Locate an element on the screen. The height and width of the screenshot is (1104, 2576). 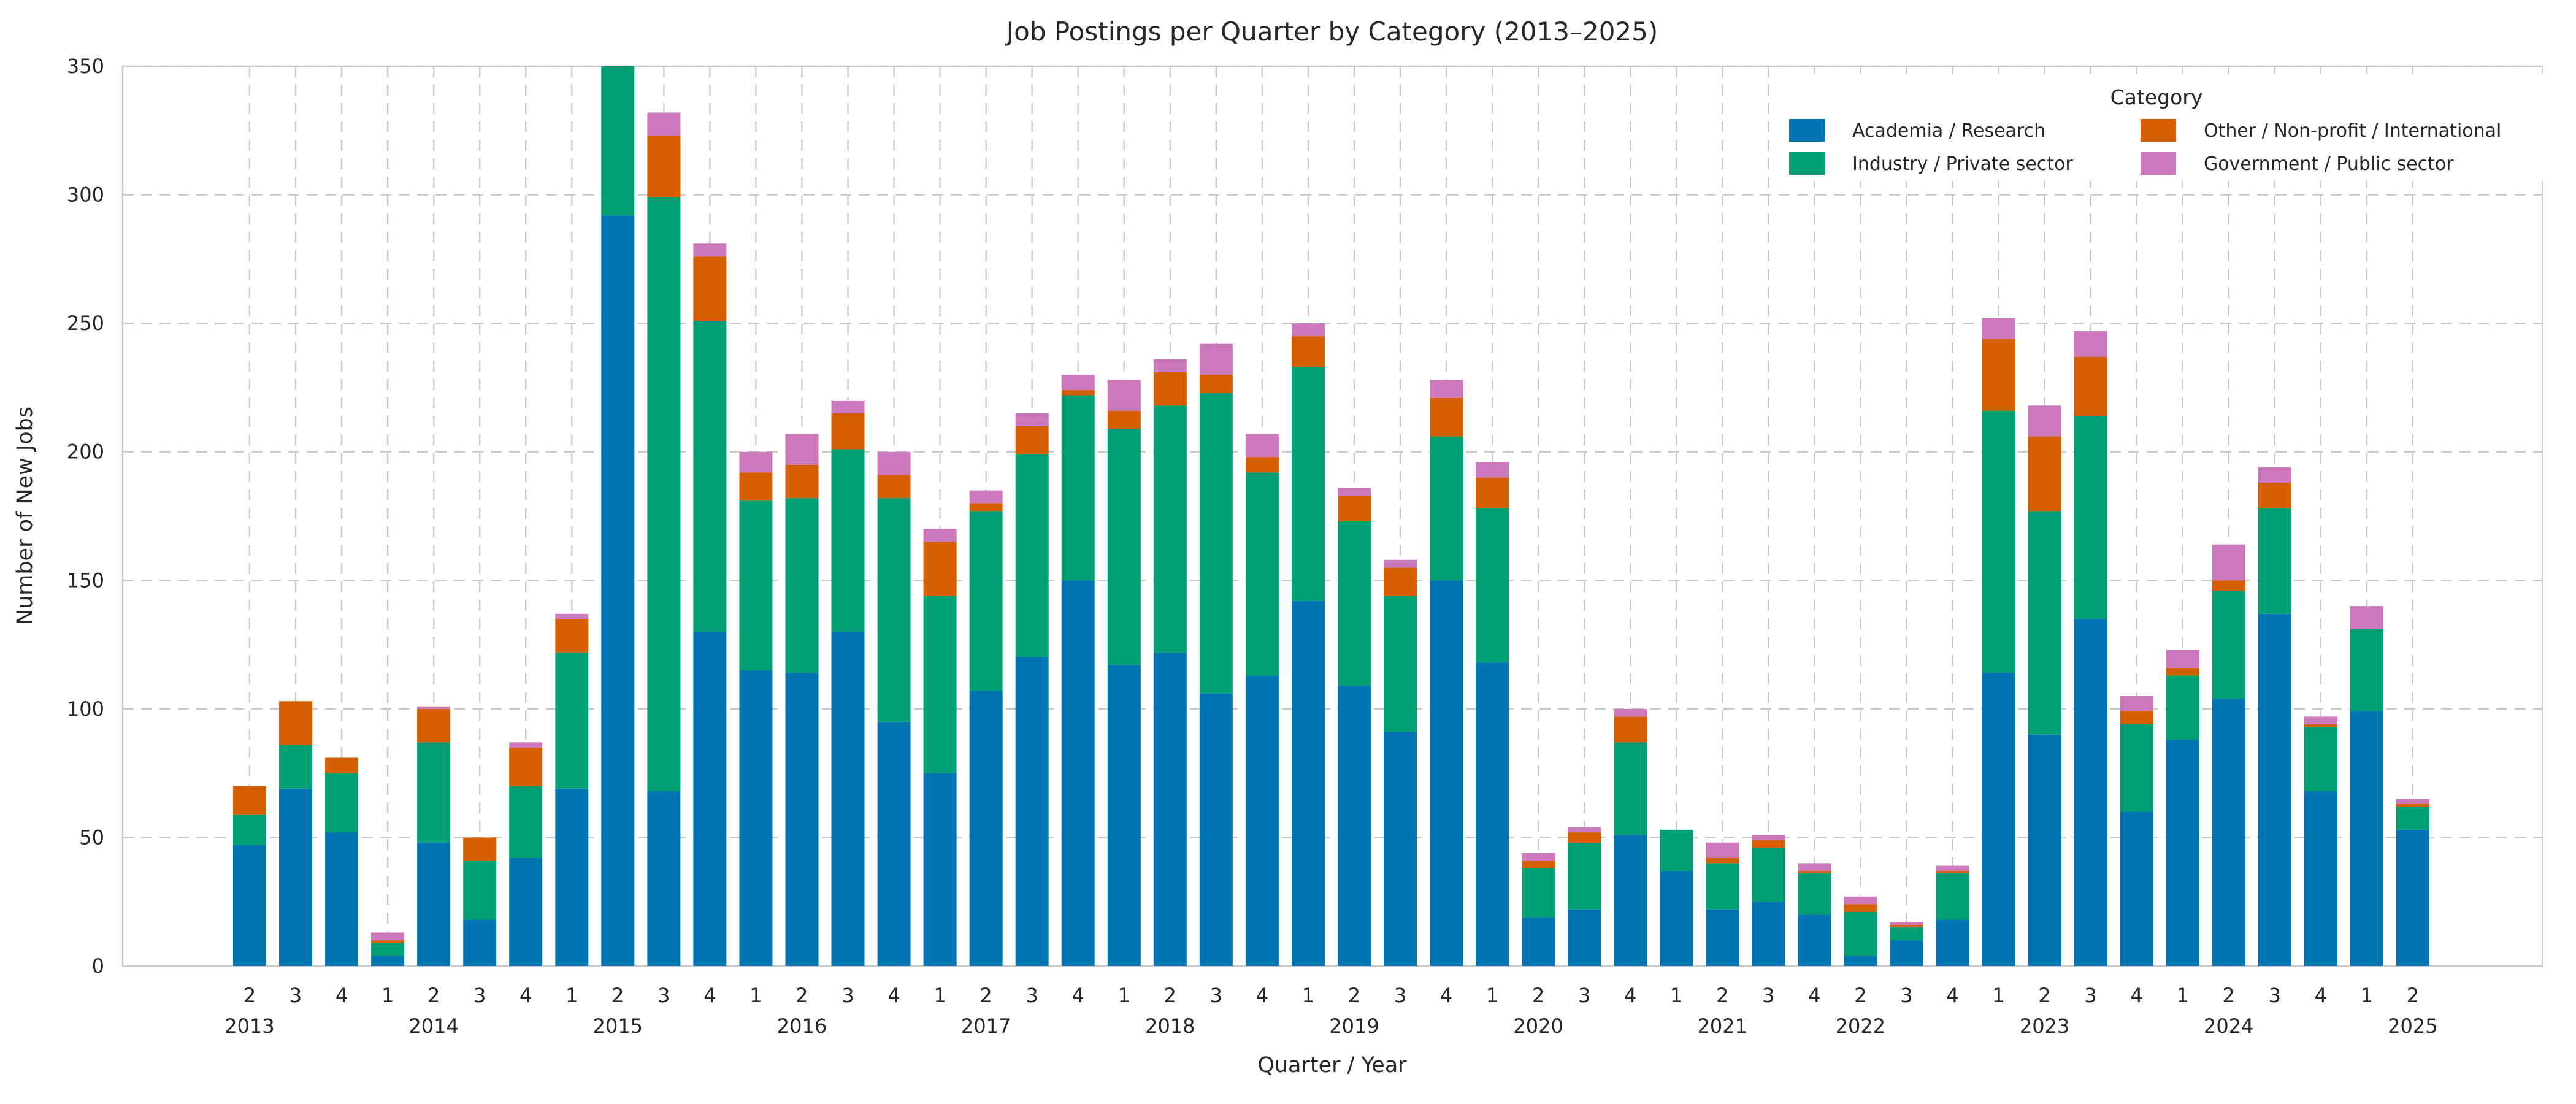
y-tick-label: 0 is located at coordinates (98, 966).